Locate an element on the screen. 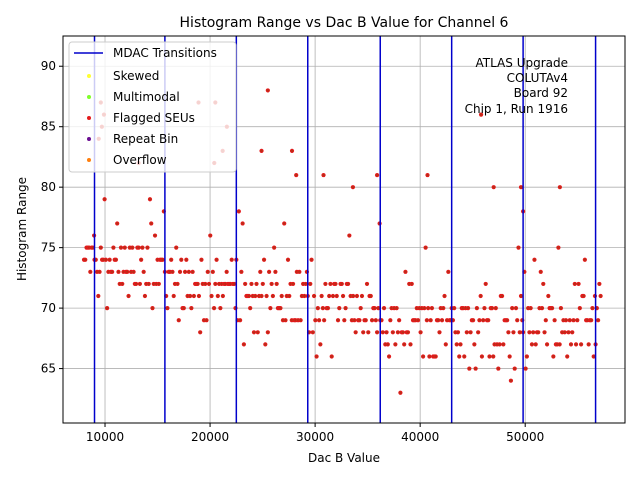 The image size is (640, 480). x-tick-label: 10000 is located at coordinates (105, 437).